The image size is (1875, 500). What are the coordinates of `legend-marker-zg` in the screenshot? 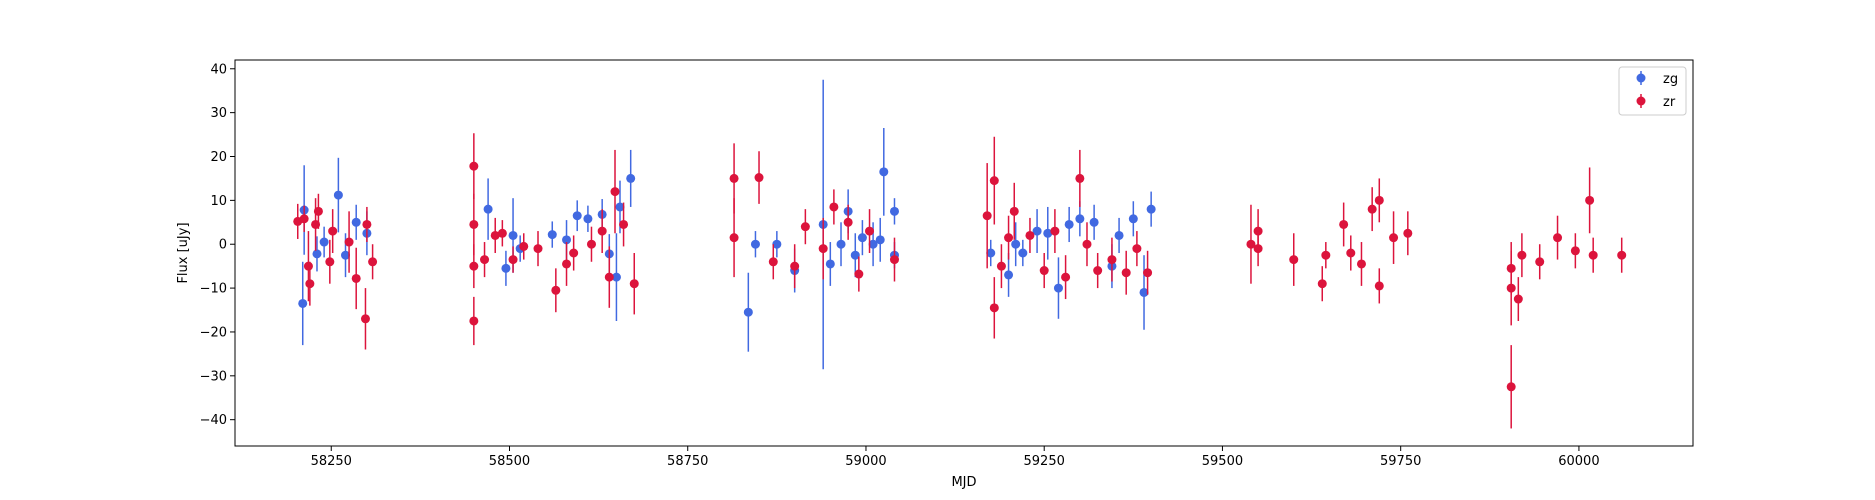 It's located at (1641, 78).